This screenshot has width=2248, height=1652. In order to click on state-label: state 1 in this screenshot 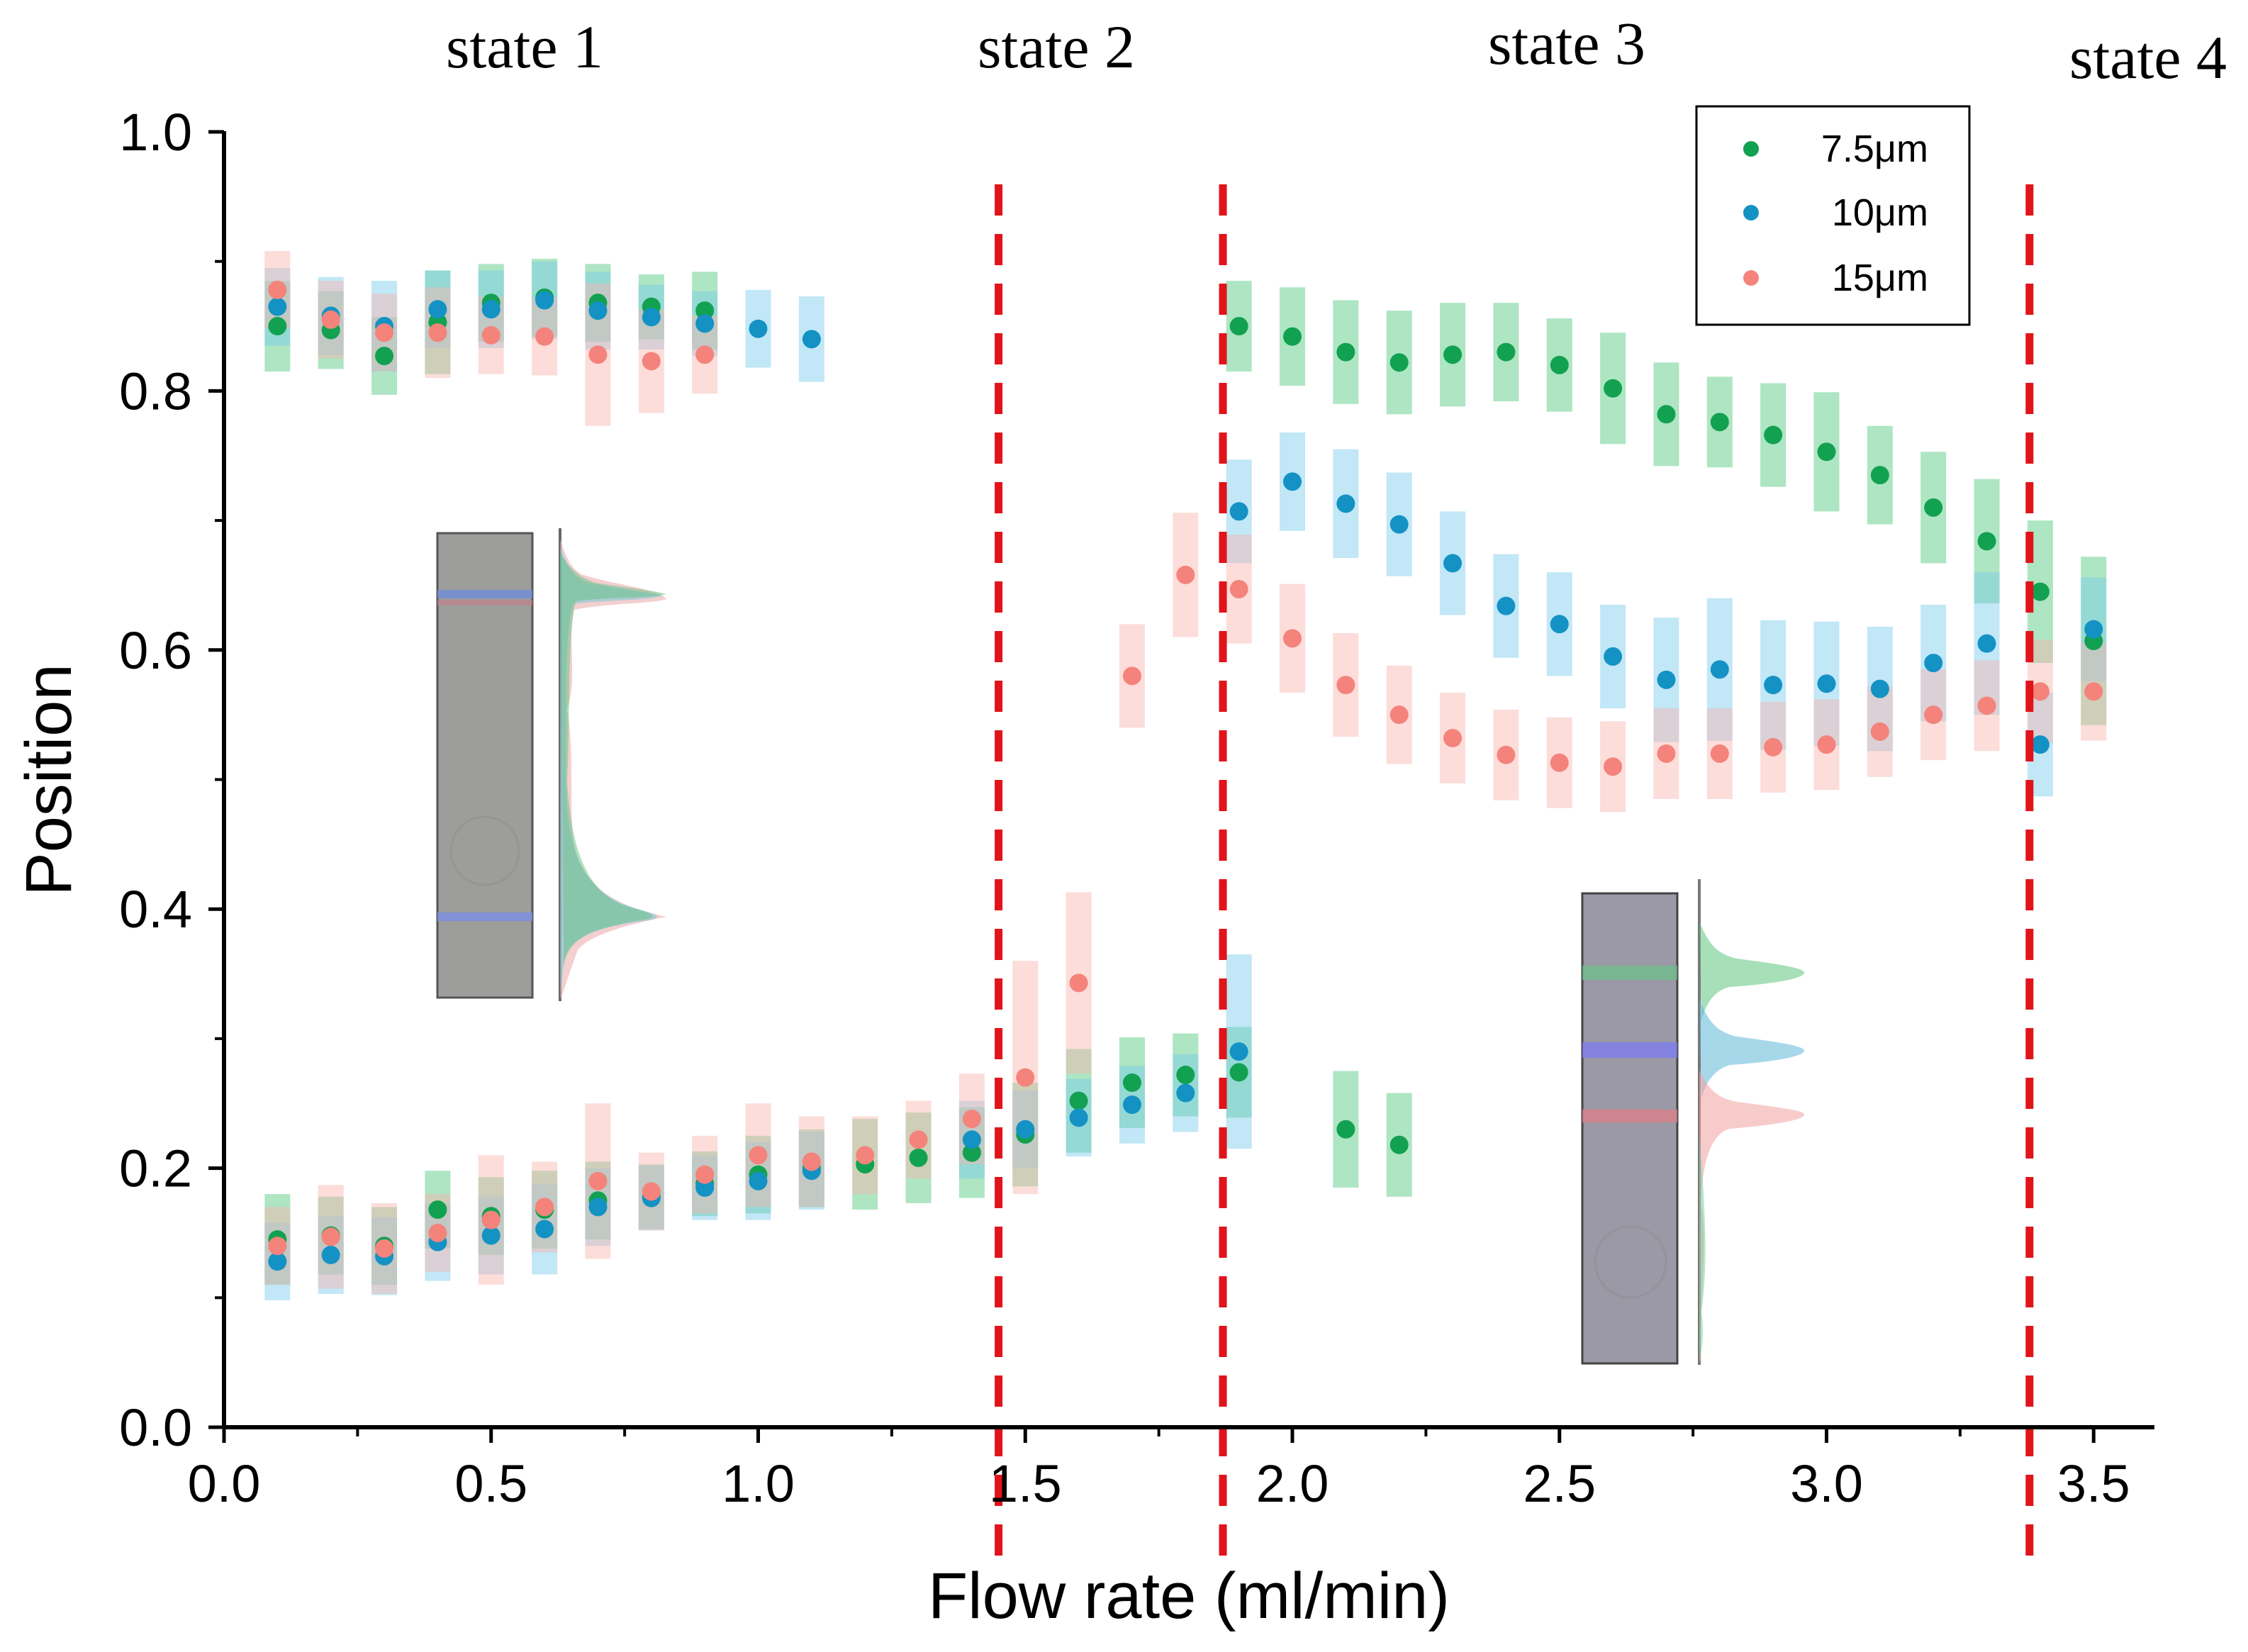, I will do `click(524, 47)`.